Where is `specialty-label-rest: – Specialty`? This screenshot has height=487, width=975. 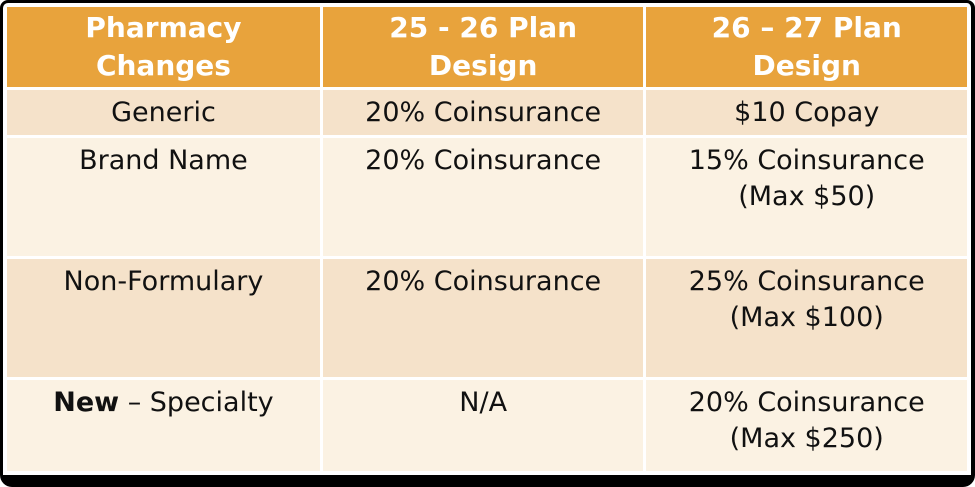 specialty-label-rest: – Specialty is located at coordinates (196, 402).